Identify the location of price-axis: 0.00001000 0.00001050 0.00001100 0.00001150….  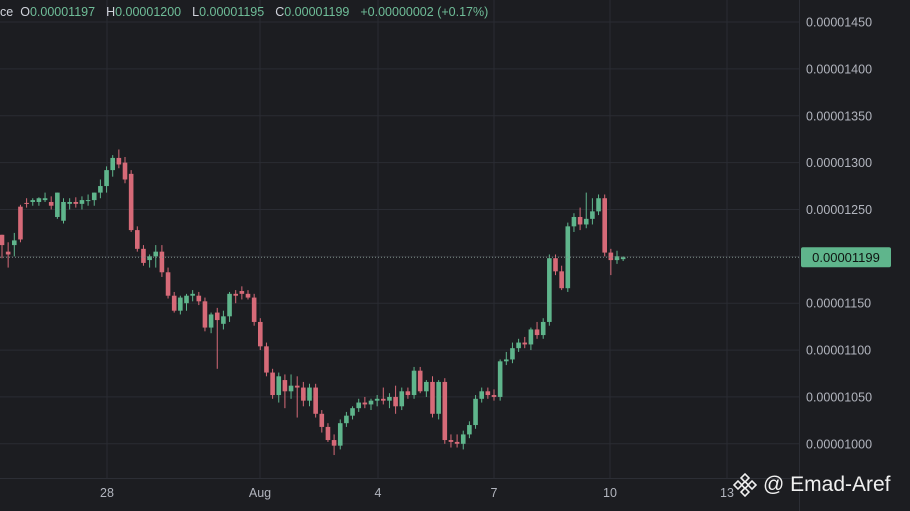
(846, 234).